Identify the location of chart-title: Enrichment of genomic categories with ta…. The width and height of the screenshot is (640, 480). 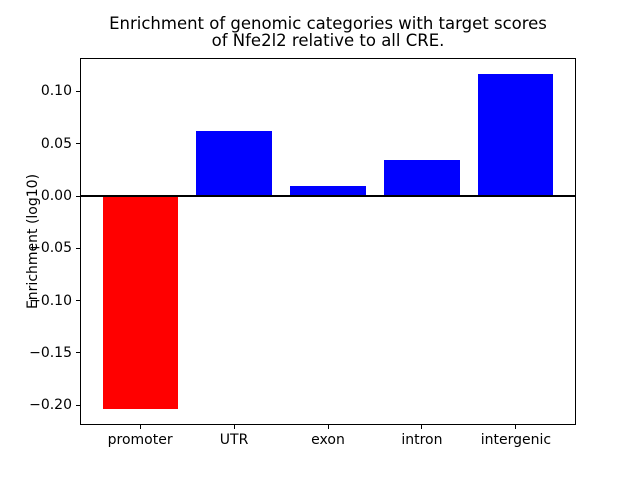
(328, 32).